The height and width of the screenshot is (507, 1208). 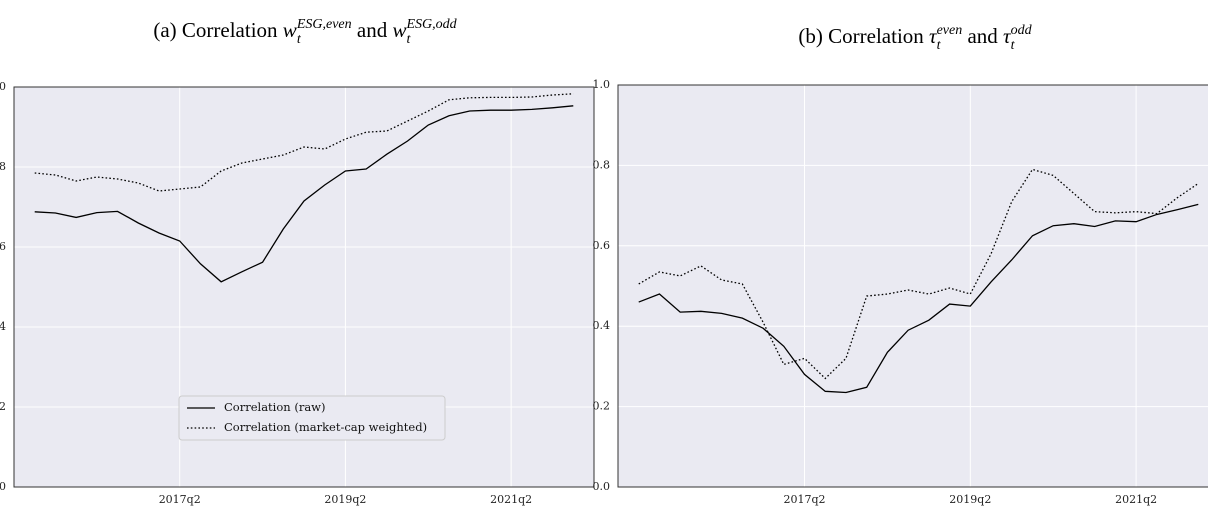 I want to click on chart-title: (a) Correlation wtESG,even and wtESG,odd, so click(x=305, y=32).